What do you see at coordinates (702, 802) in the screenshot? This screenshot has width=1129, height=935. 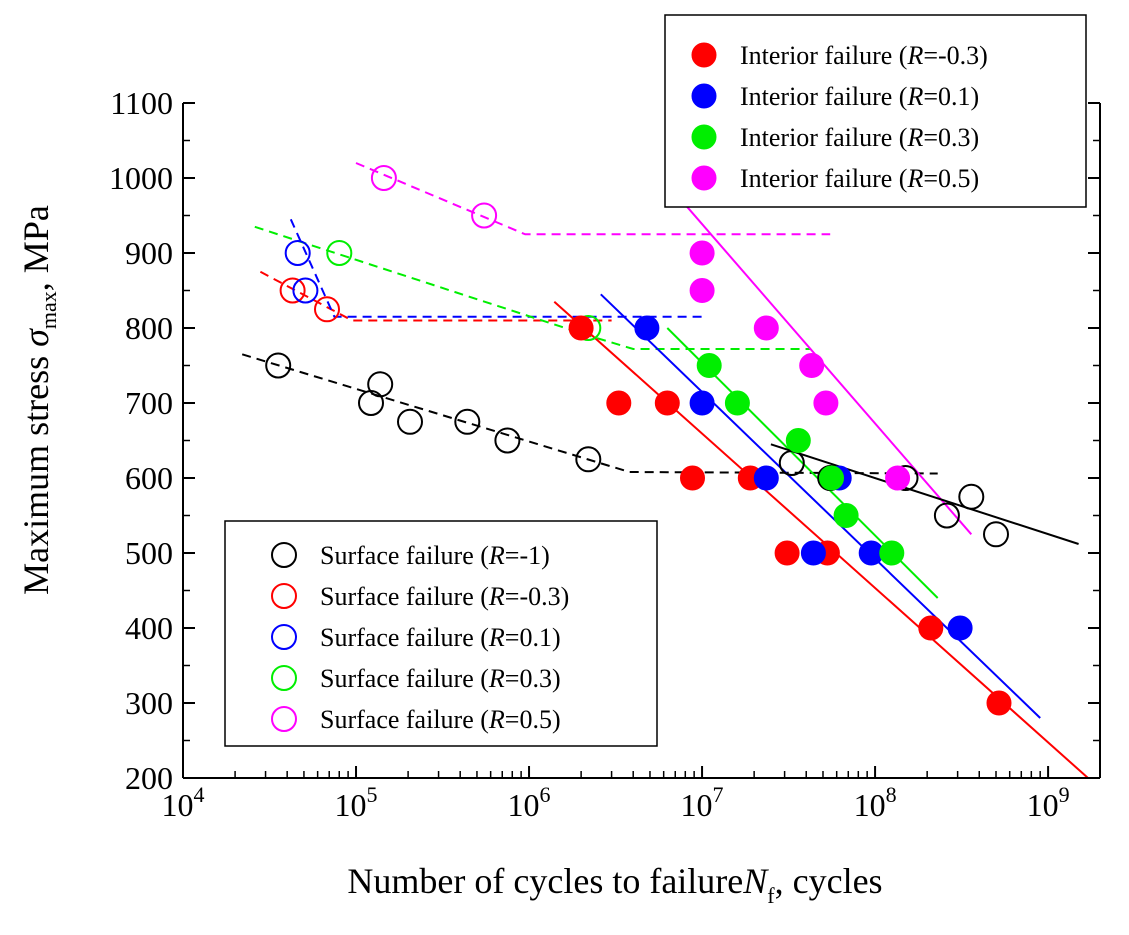 I see `x-tick-label: 10⁷` at bounding box center [702, 802].